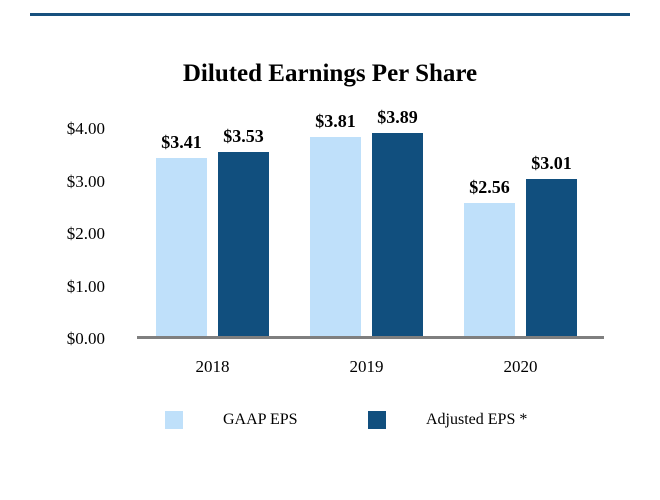 The height and width of the screenshot is (500, 660). Describe the element at coordinates (243, 136) in the screenshot. I see `bar-value-label-adjusted-eps-2018: $3.53` at that location.